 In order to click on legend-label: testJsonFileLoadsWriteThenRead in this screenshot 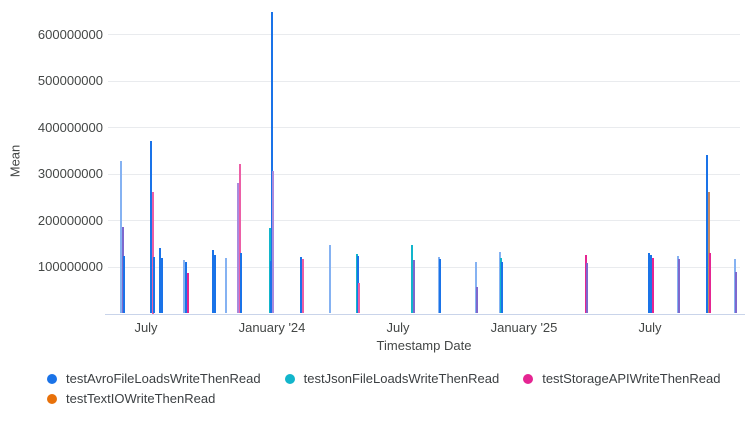, I will do `click(401, 378)`.